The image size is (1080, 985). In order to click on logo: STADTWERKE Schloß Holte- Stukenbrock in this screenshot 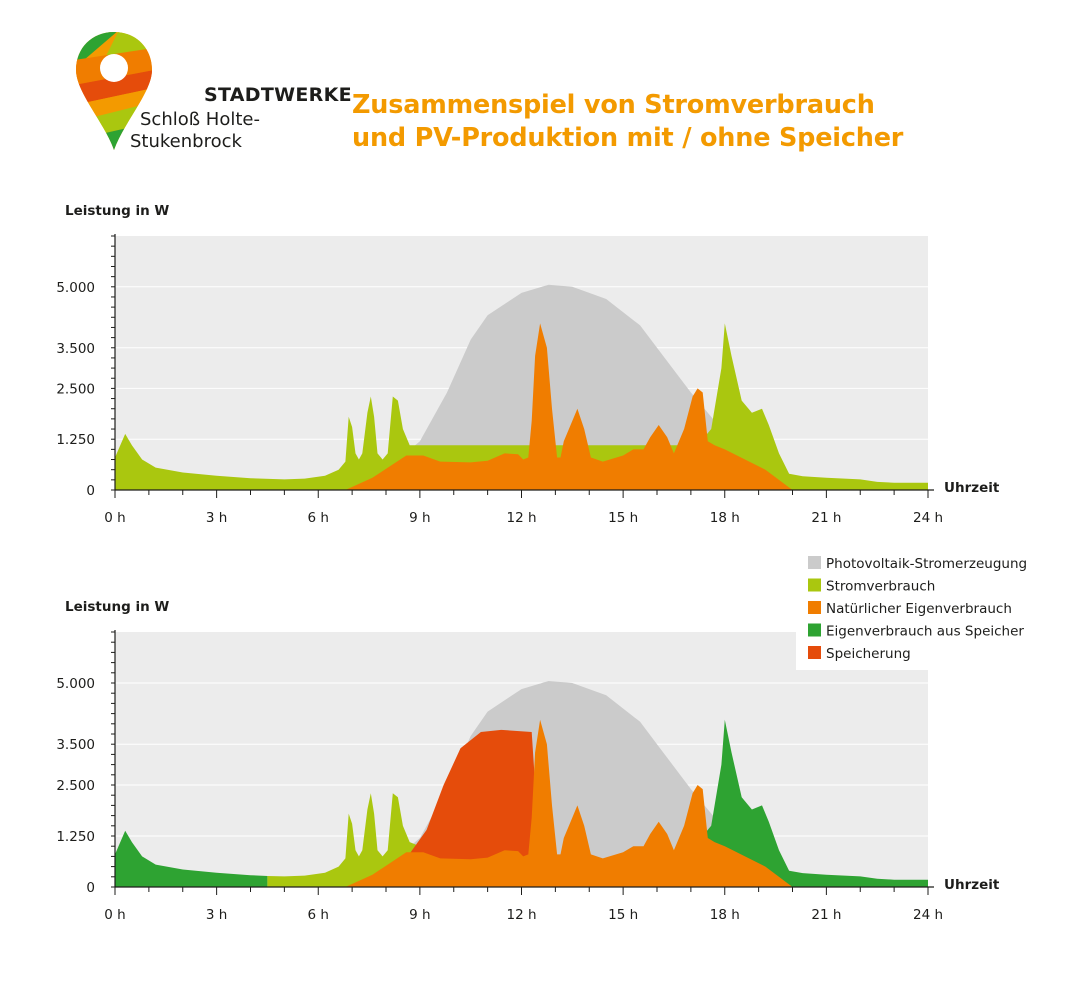, I will do `click(213, 92)`.